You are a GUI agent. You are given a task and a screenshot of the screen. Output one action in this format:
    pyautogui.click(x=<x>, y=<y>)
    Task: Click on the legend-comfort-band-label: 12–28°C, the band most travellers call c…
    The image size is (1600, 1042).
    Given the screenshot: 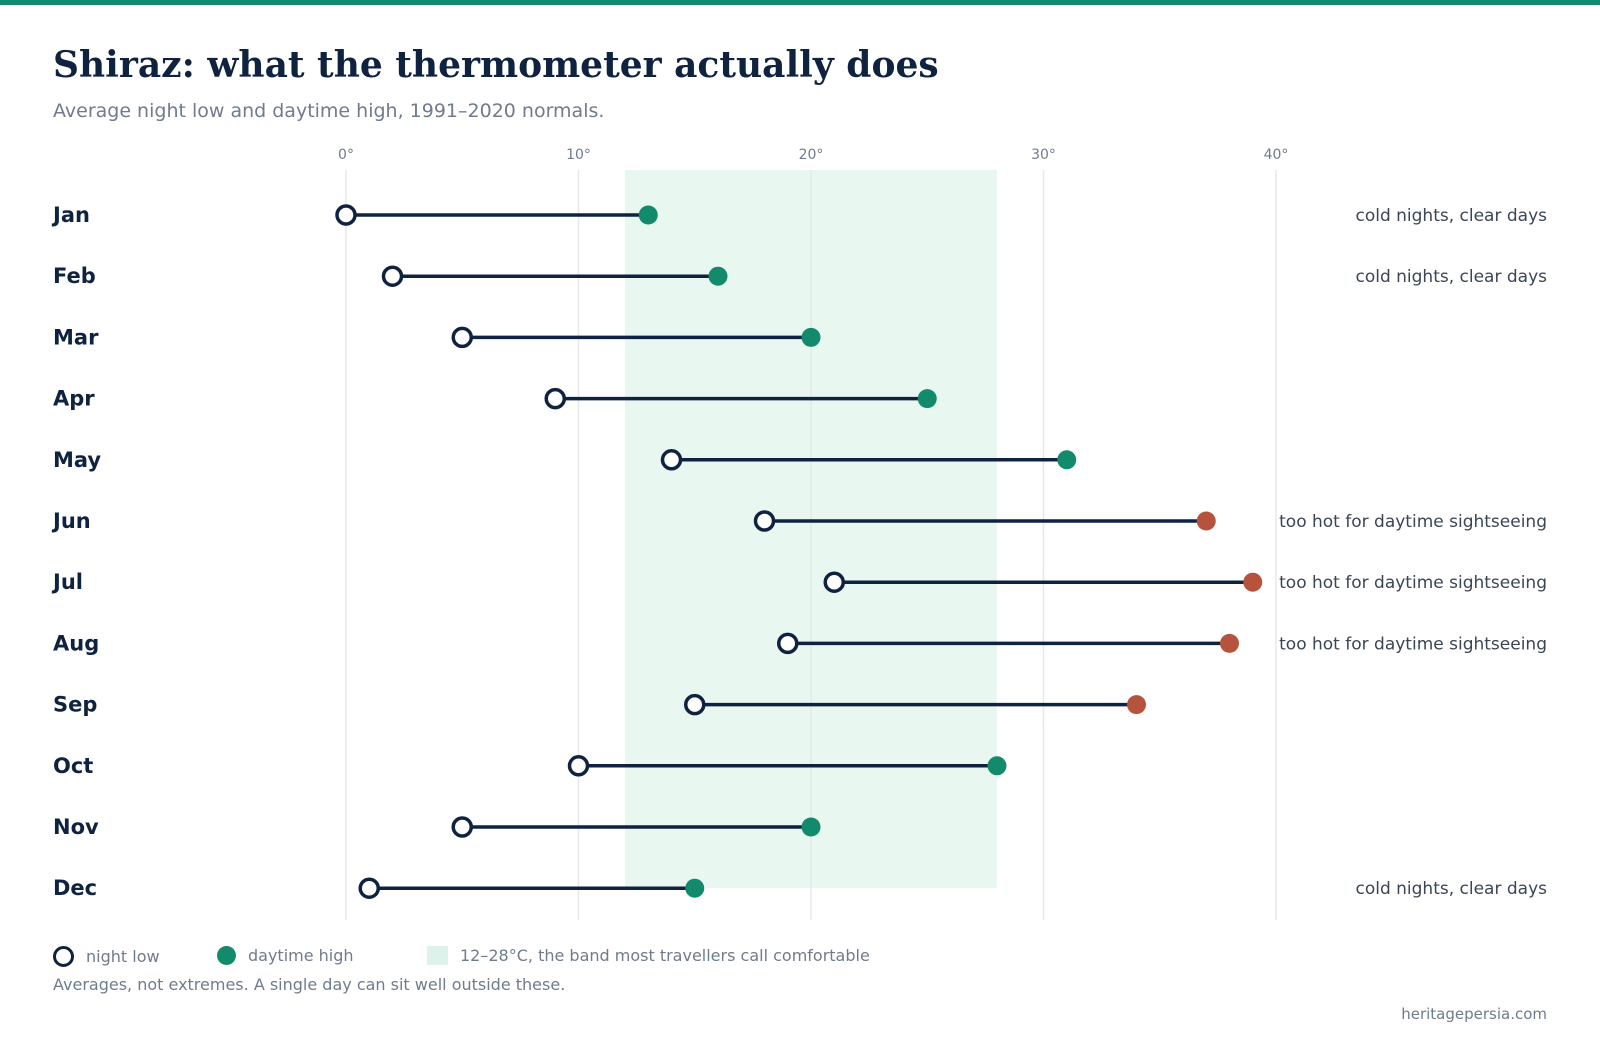 What is the action you would take?
    pyautogui.click(x=665, y=955)
    